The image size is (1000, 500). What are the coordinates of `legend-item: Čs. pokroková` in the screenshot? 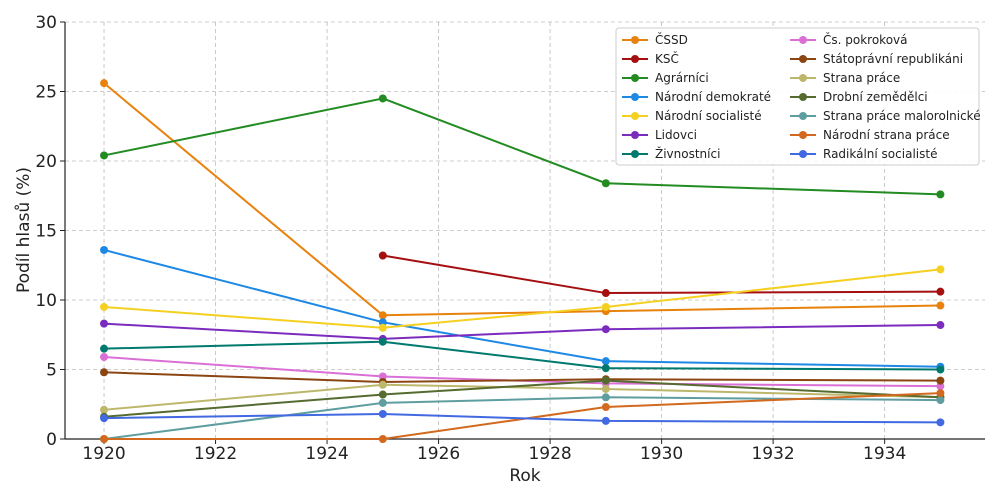 It's located at (849, 39).